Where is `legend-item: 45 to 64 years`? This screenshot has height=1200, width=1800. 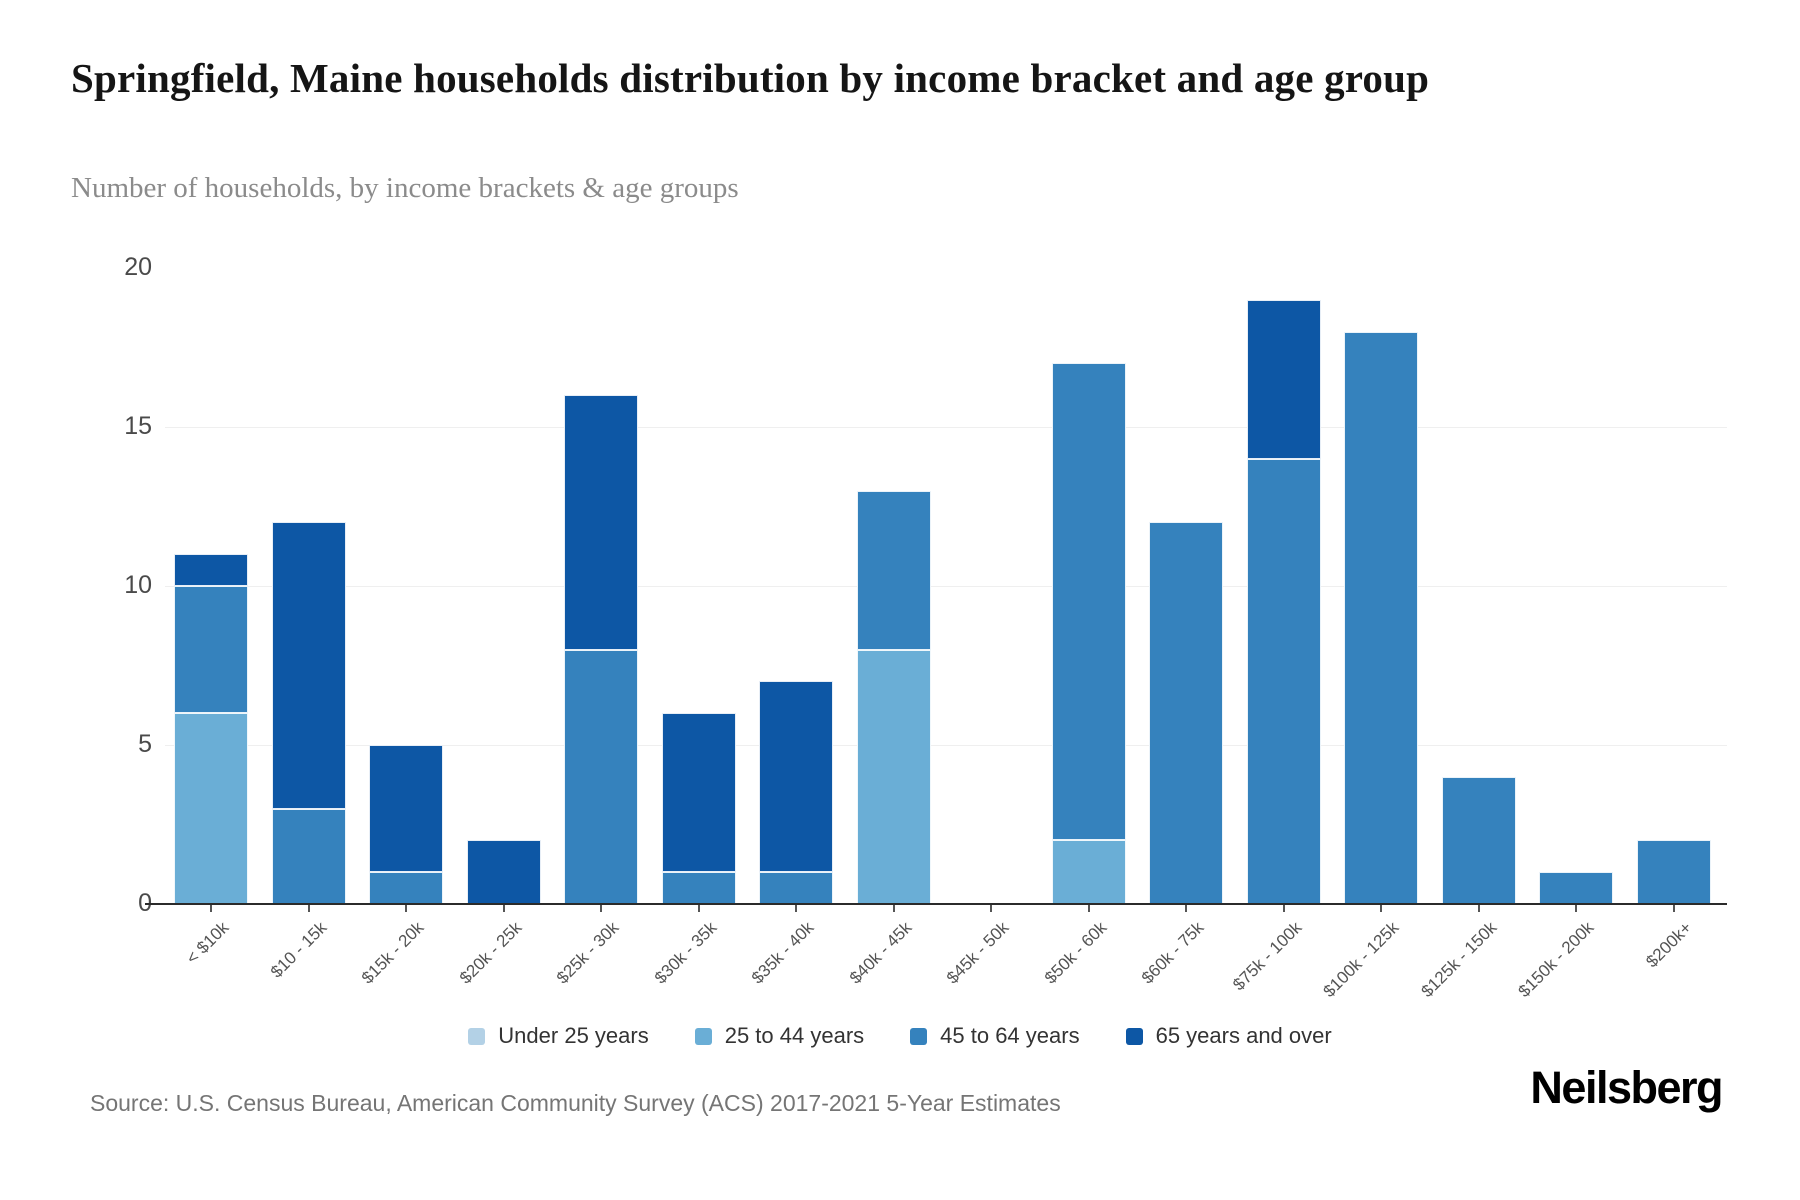
legend-item: 45 to 64 years is located at coordinates (995, 1036).